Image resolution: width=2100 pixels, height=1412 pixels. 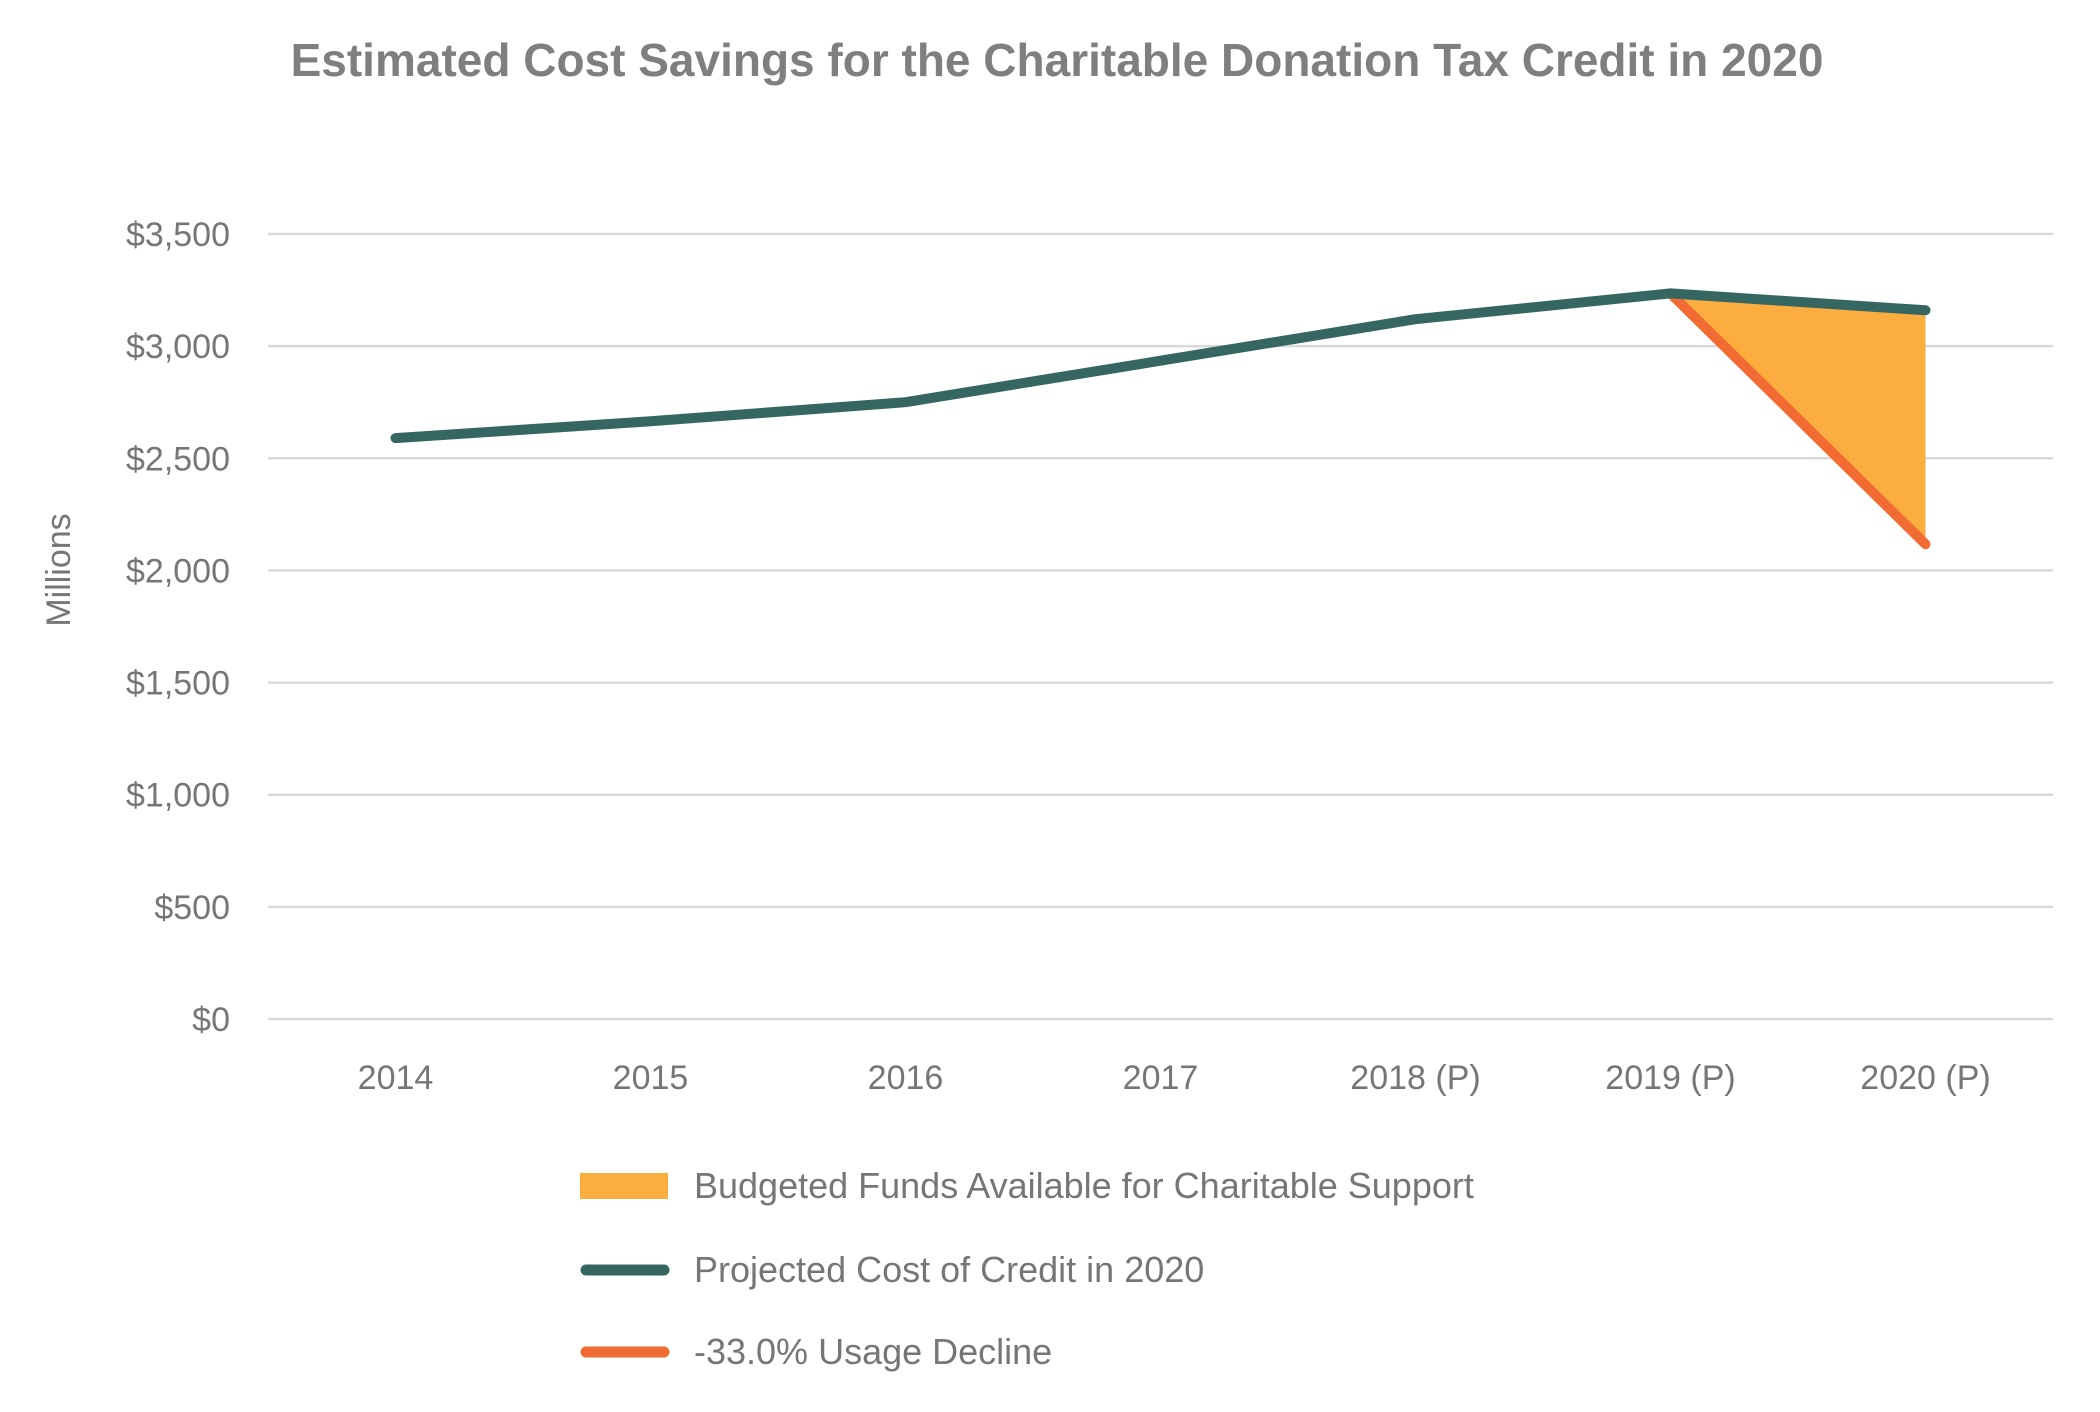 I want to click on x-tick-label: 2019 (P), so click(x=1670, y=1078).